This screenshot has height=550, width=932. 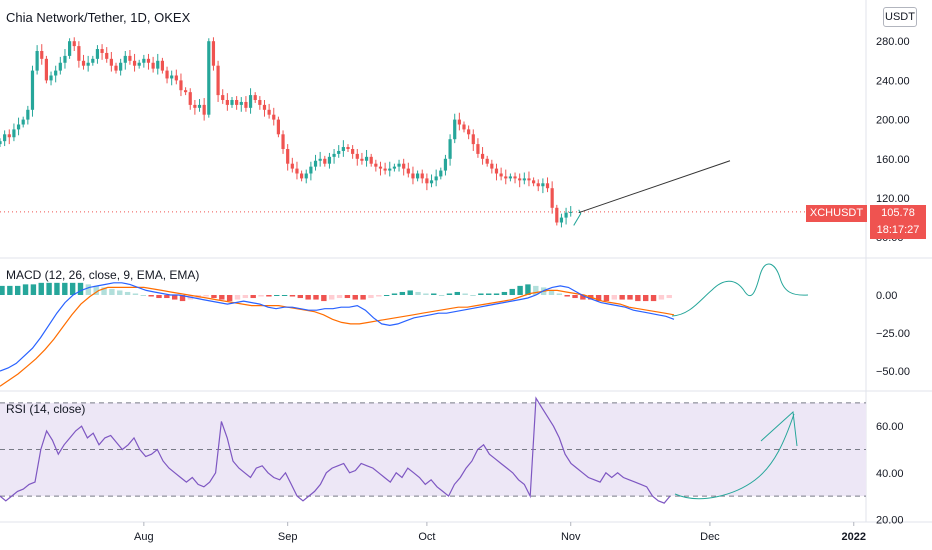 I want to click on time-axis-label: Aug, so click(x=144, y=537).